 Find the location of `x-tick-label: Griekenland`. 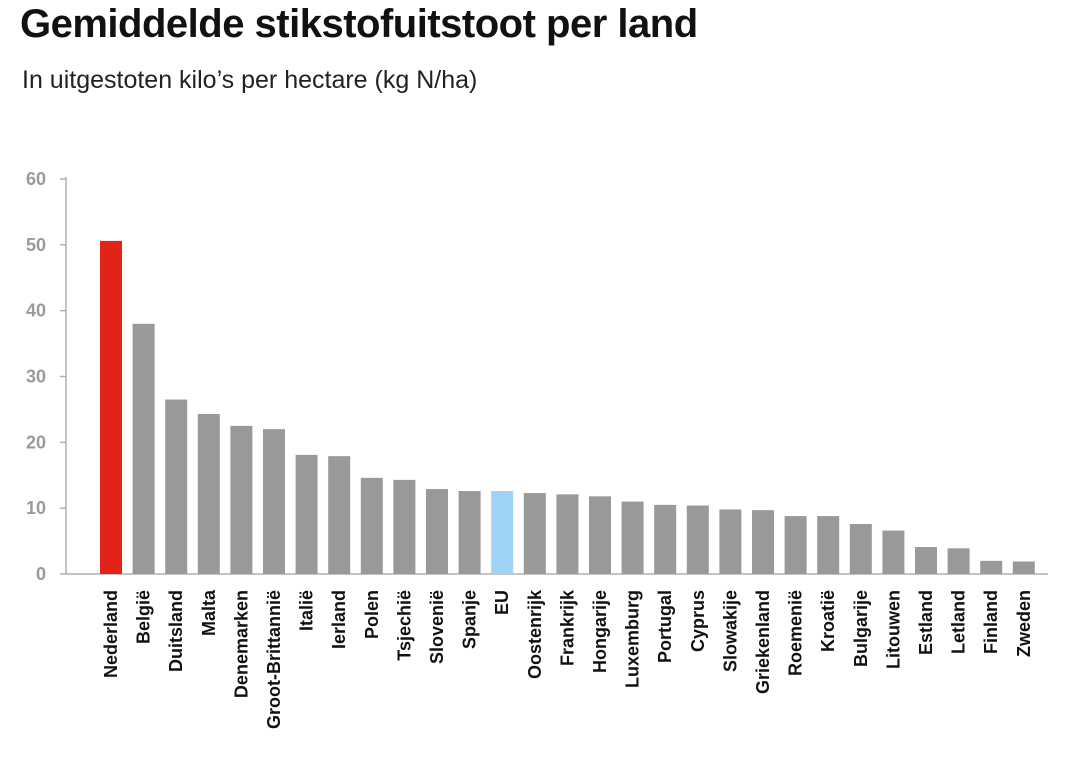

x-tick-label: Griekenland is located at coordinates (763, 642).